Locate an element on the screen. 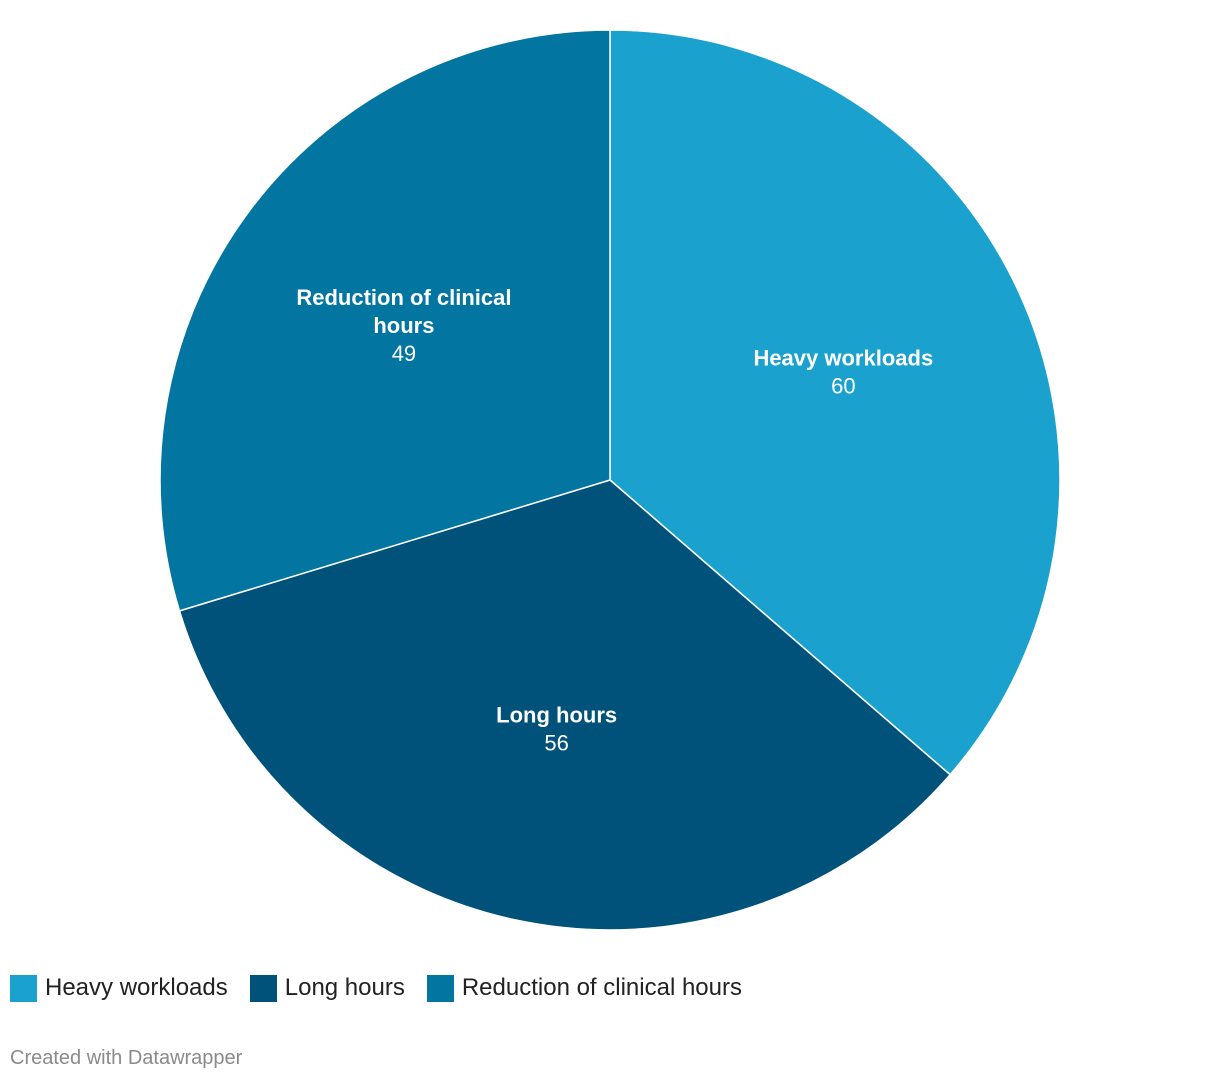 The image size is (1220, 1082). slice-label-heavy-workloads: Heavy workloads 60 is located at coordinates (843, 371).